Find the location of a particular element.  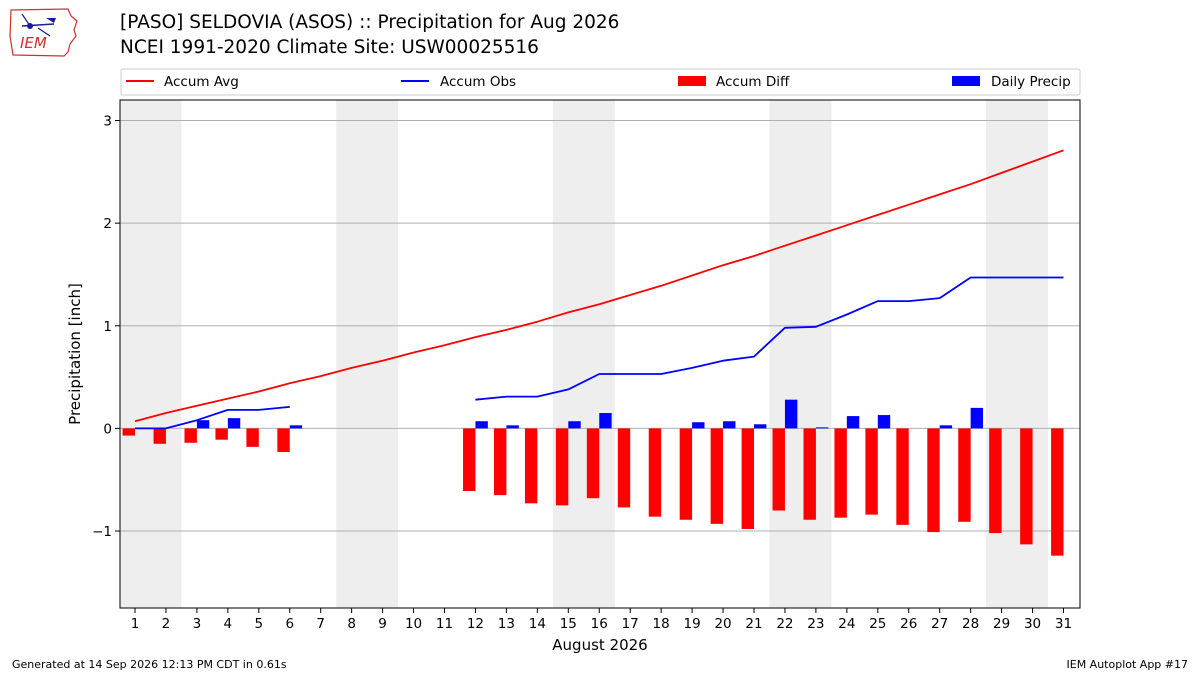

x-tick-label: 19 is located at coordinates (692, 624).